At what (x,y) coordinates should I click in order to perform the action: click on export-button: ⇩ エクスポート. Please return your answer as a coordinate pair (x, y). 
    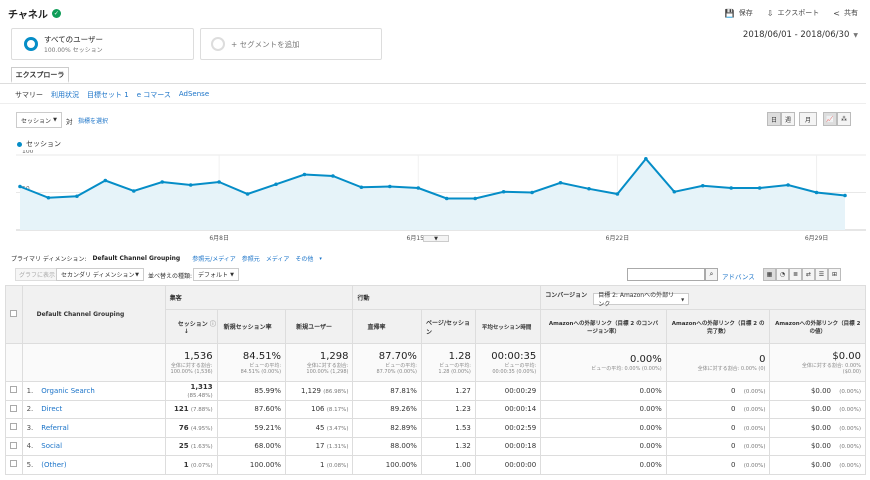
    Looking at the image, I should click on (793, 13).